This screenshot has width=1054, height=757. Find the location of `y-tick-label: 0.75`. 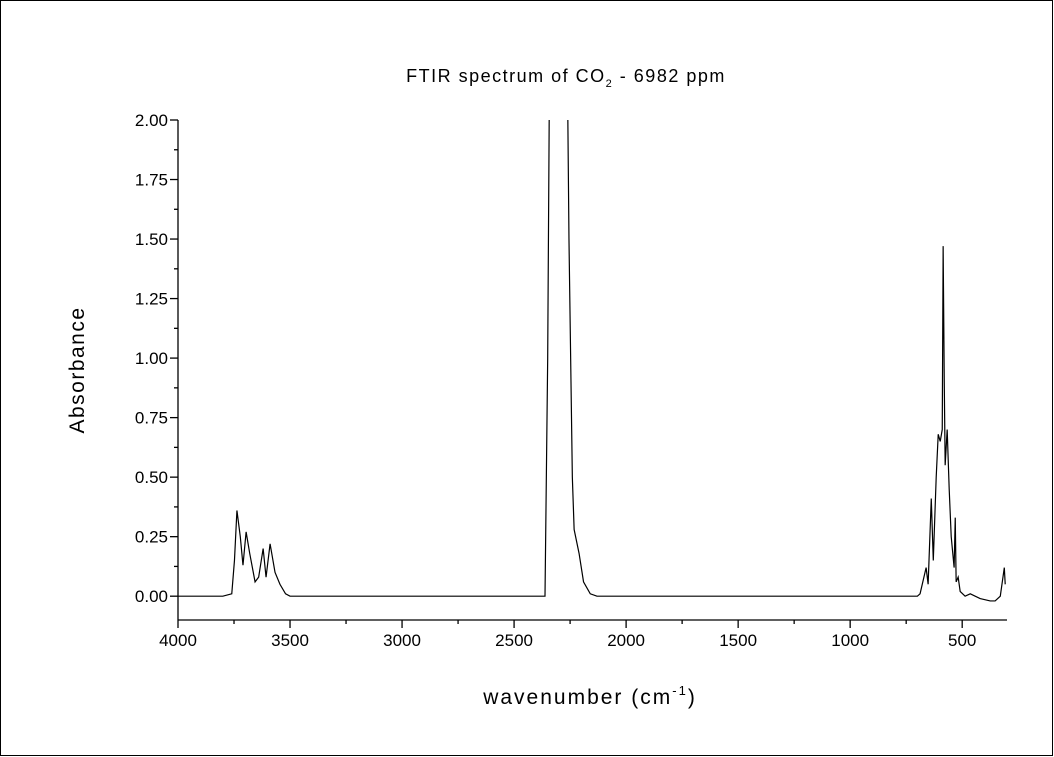

y-tick-label: 0.75 is located at coordinates (151, 418).